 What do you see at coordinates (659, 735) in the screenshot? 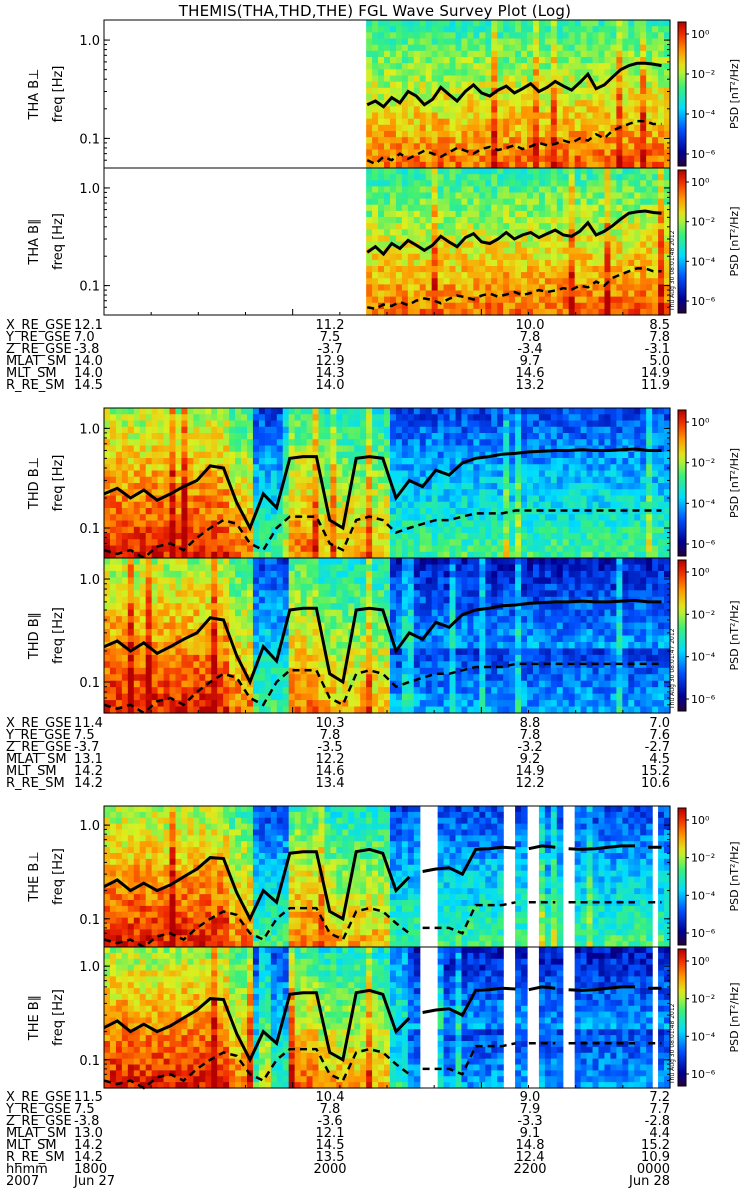
I see `ephemeris-value: 7.6` at bounding box center [659, 735].